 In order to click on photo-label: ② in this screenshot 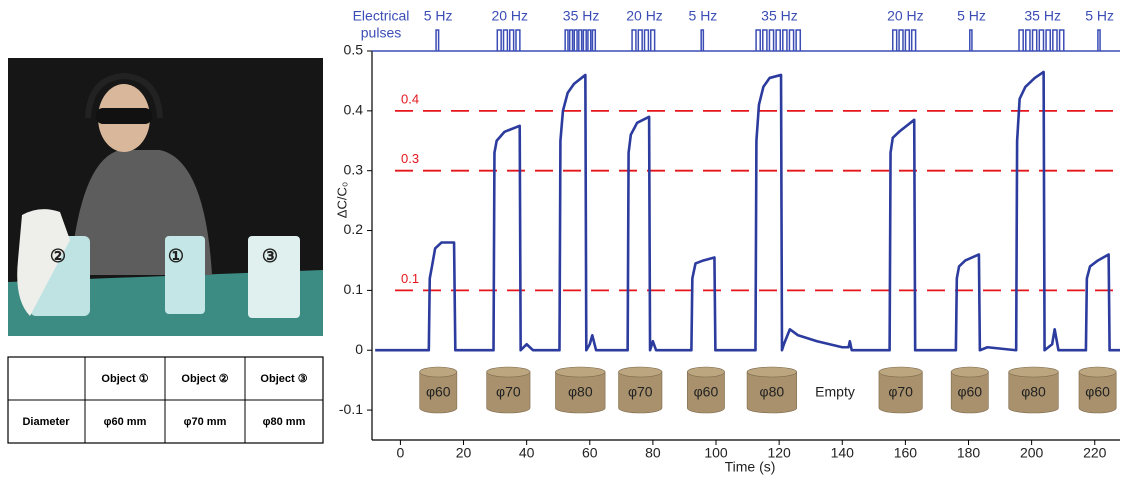, I will do `click(58, 256)`.